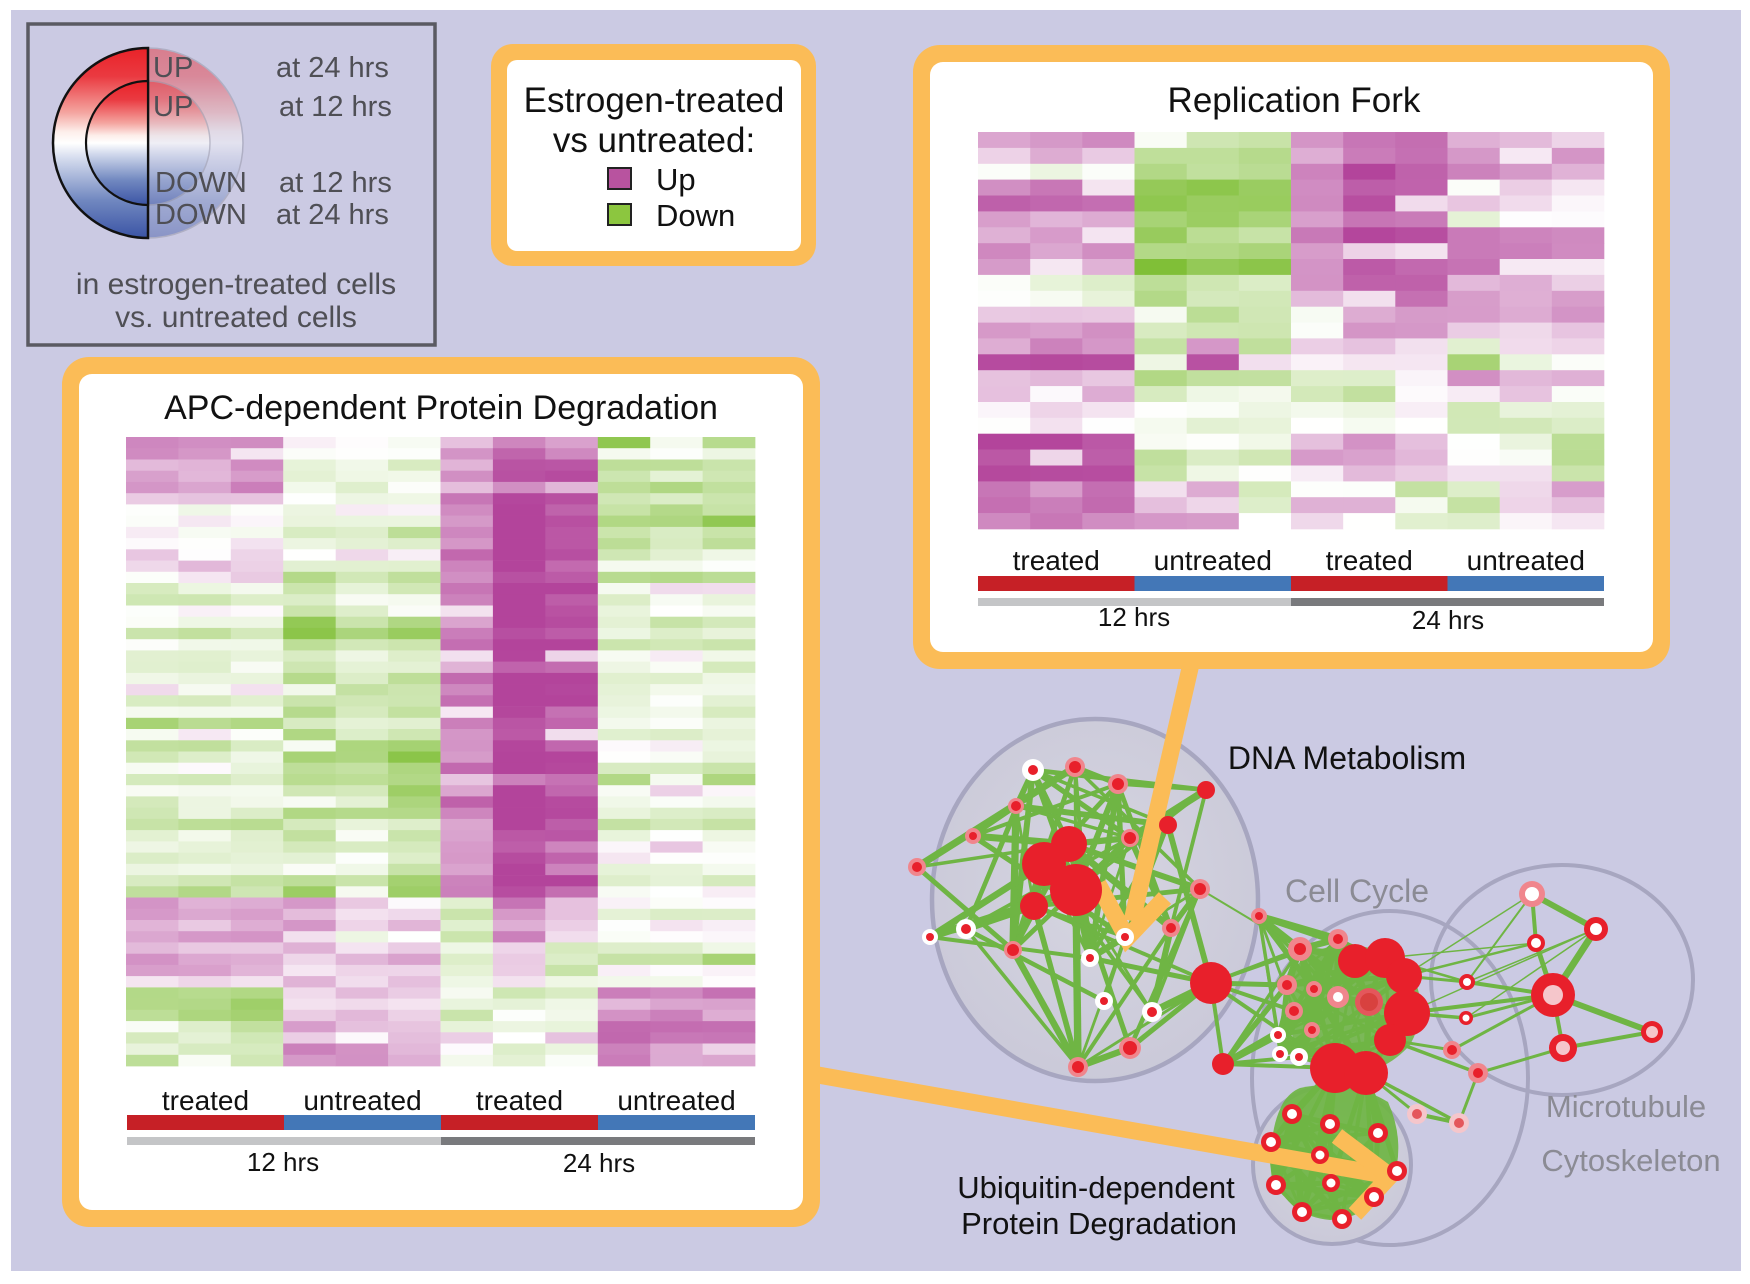  What do you see at coordinates (695, 215) in the screenshot?
I see `svg-text: Down` at bounding box center [695, 215].